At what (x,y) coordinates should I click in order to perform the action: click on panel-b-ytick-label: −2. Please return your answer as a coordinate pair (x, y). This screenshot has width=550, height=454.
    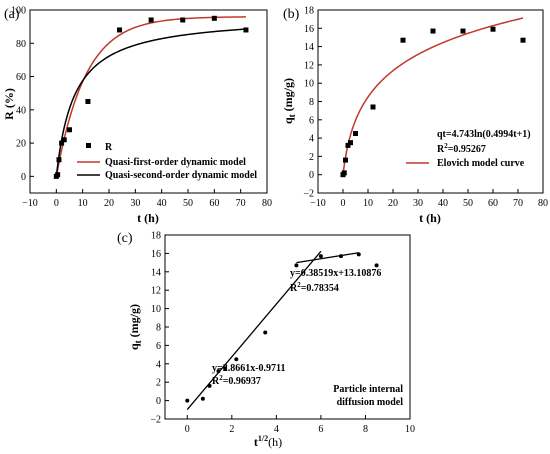
    Looking at the image, I should click on (308, 194).